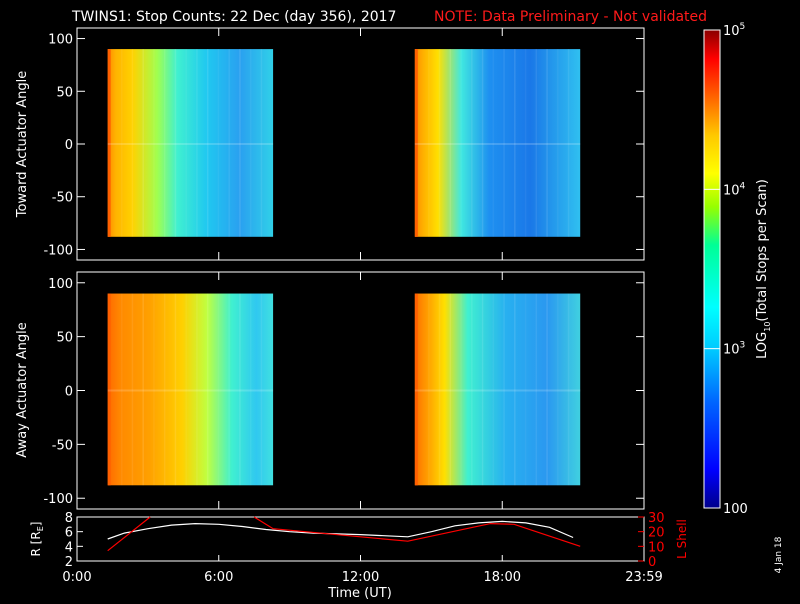 The image size is (800, 604). What do you see at coordinates (734, 349) in the screenshot?
I see `colorbar-tick-label: 10³` at bounding box center [734, 349].